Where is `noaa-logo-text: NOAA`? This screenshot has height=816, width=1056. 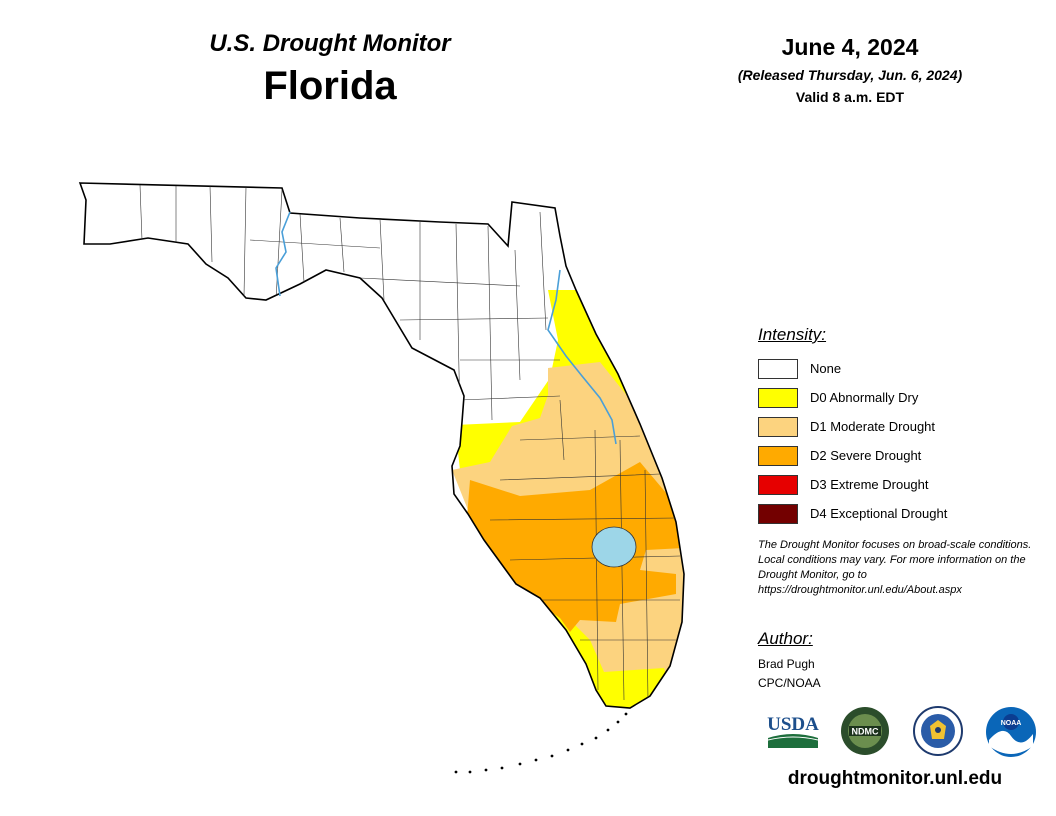
noaa-logo-text: NOAA is located at coordinates (1011, 723).